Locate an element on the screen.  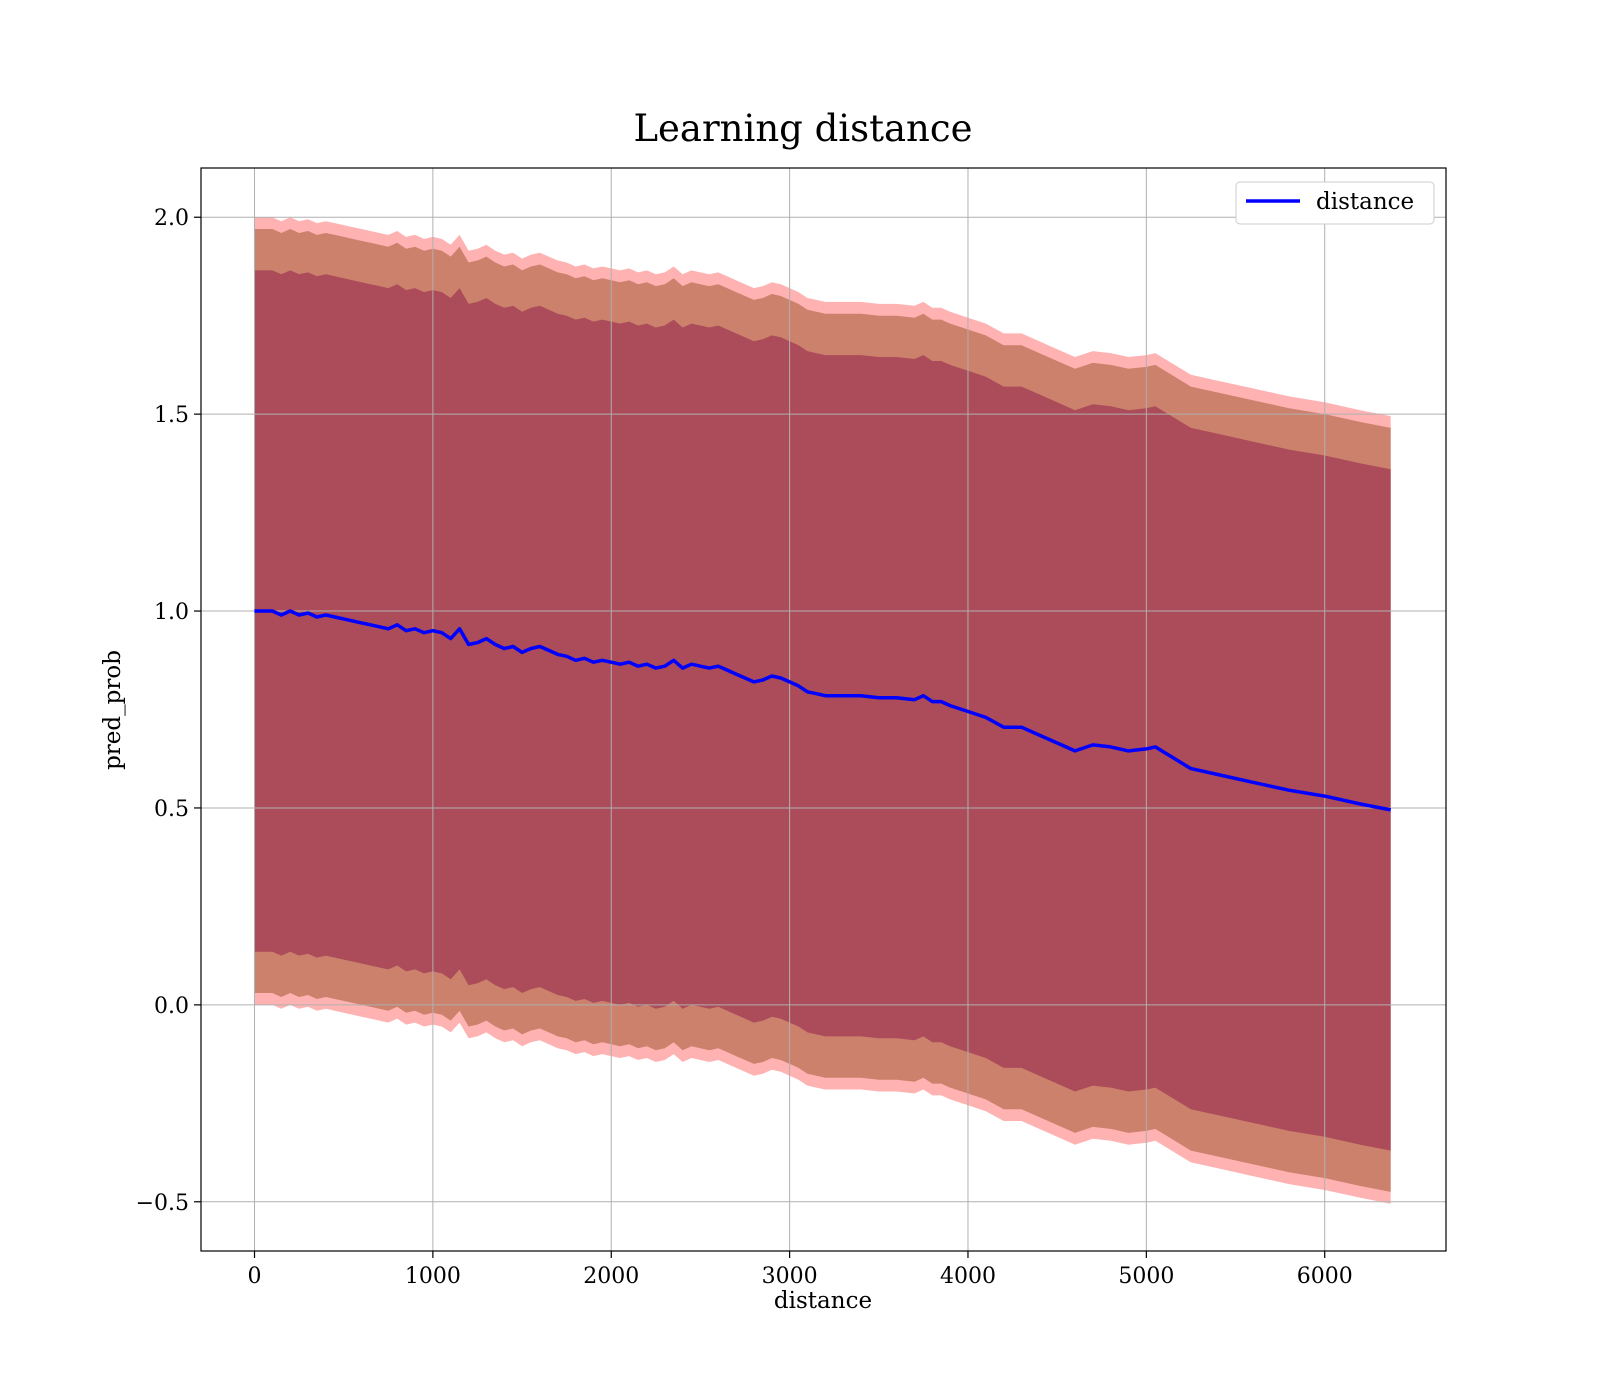
y-tick-label: 0.0 is located at coordinates (171, 1006).